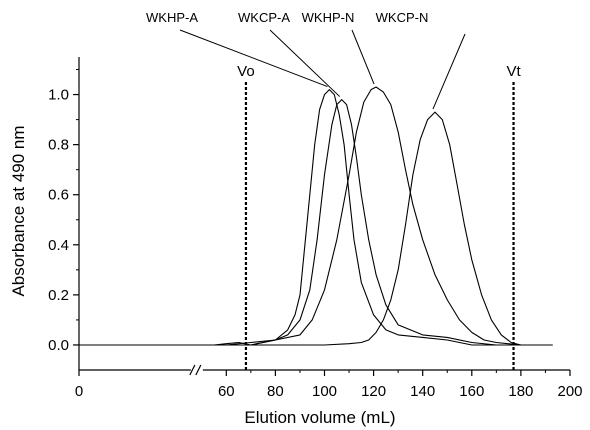 This screenshot has width=590, height=430. Describe the element at coordinates (319, 417) in the screenshot. I see `x-axis-title: Elution volume (mL)` at that location.